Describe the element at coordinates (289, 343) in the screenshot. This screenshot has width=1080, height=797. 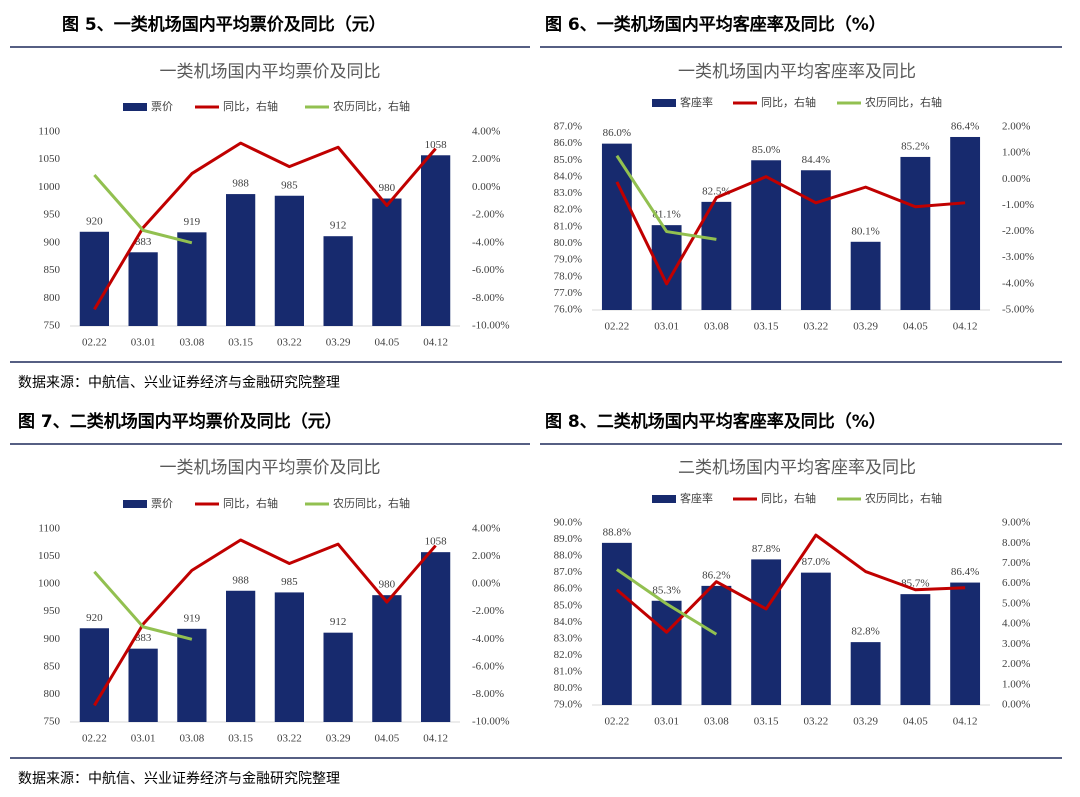
I see `x-tick-label: 03.22` at that location.